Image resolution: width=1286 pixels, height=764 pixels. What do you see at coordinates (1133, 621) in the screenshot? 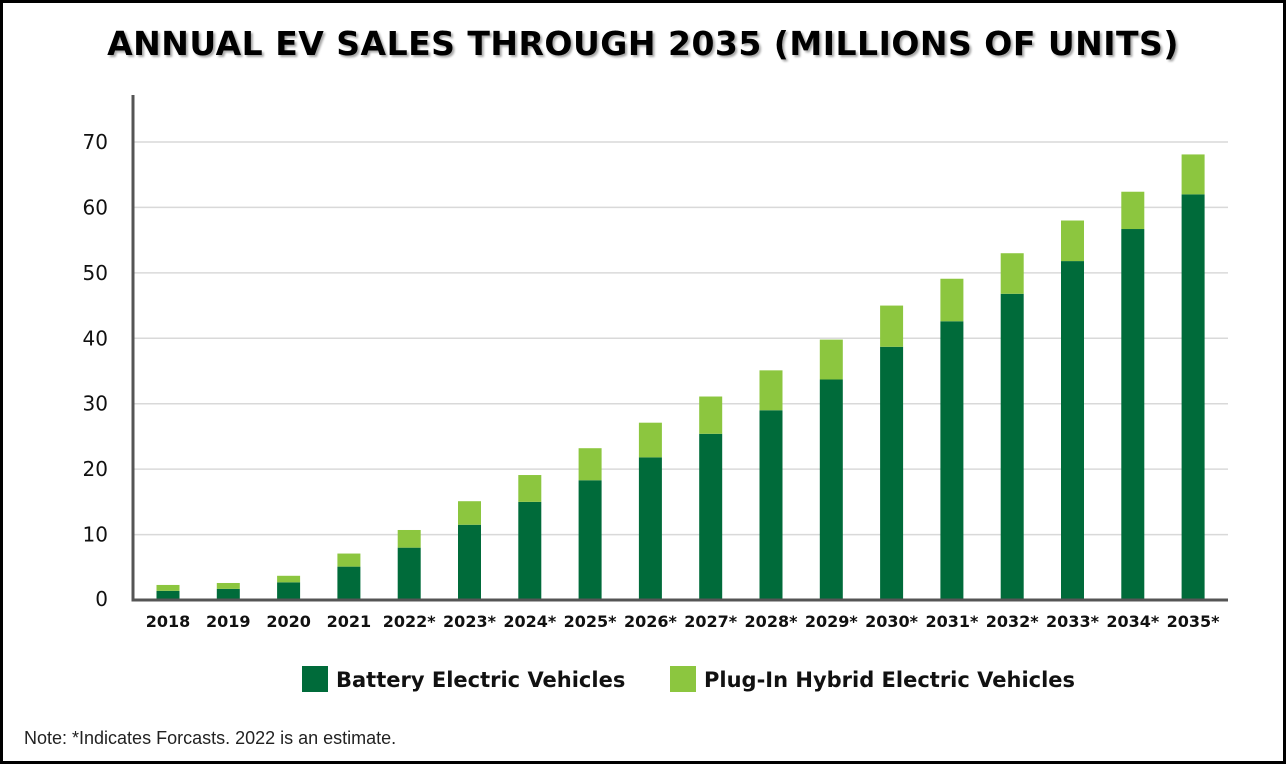
I see `x-tick-label: 2034*` at bounding box center [1133, 621].